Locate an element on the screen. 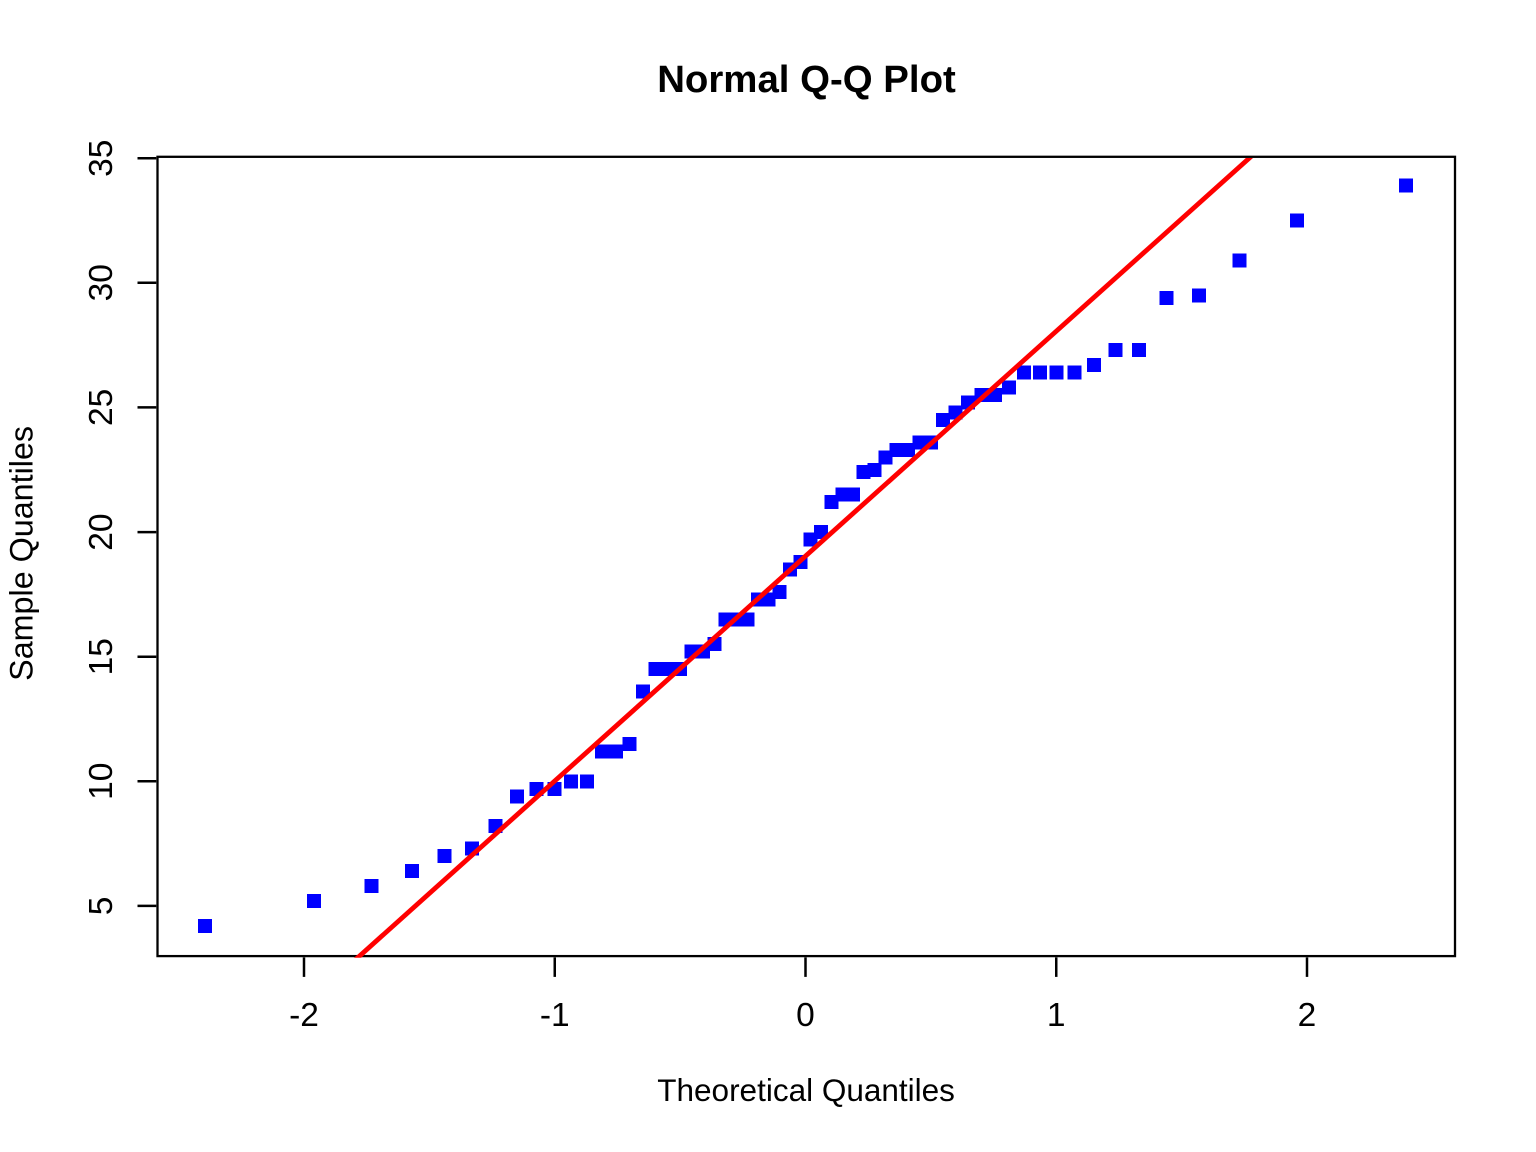 The height and width of the screenshot is (1152, 1536). svg-text: Theoretical Quantiles is located at coordinates (806, 1090).